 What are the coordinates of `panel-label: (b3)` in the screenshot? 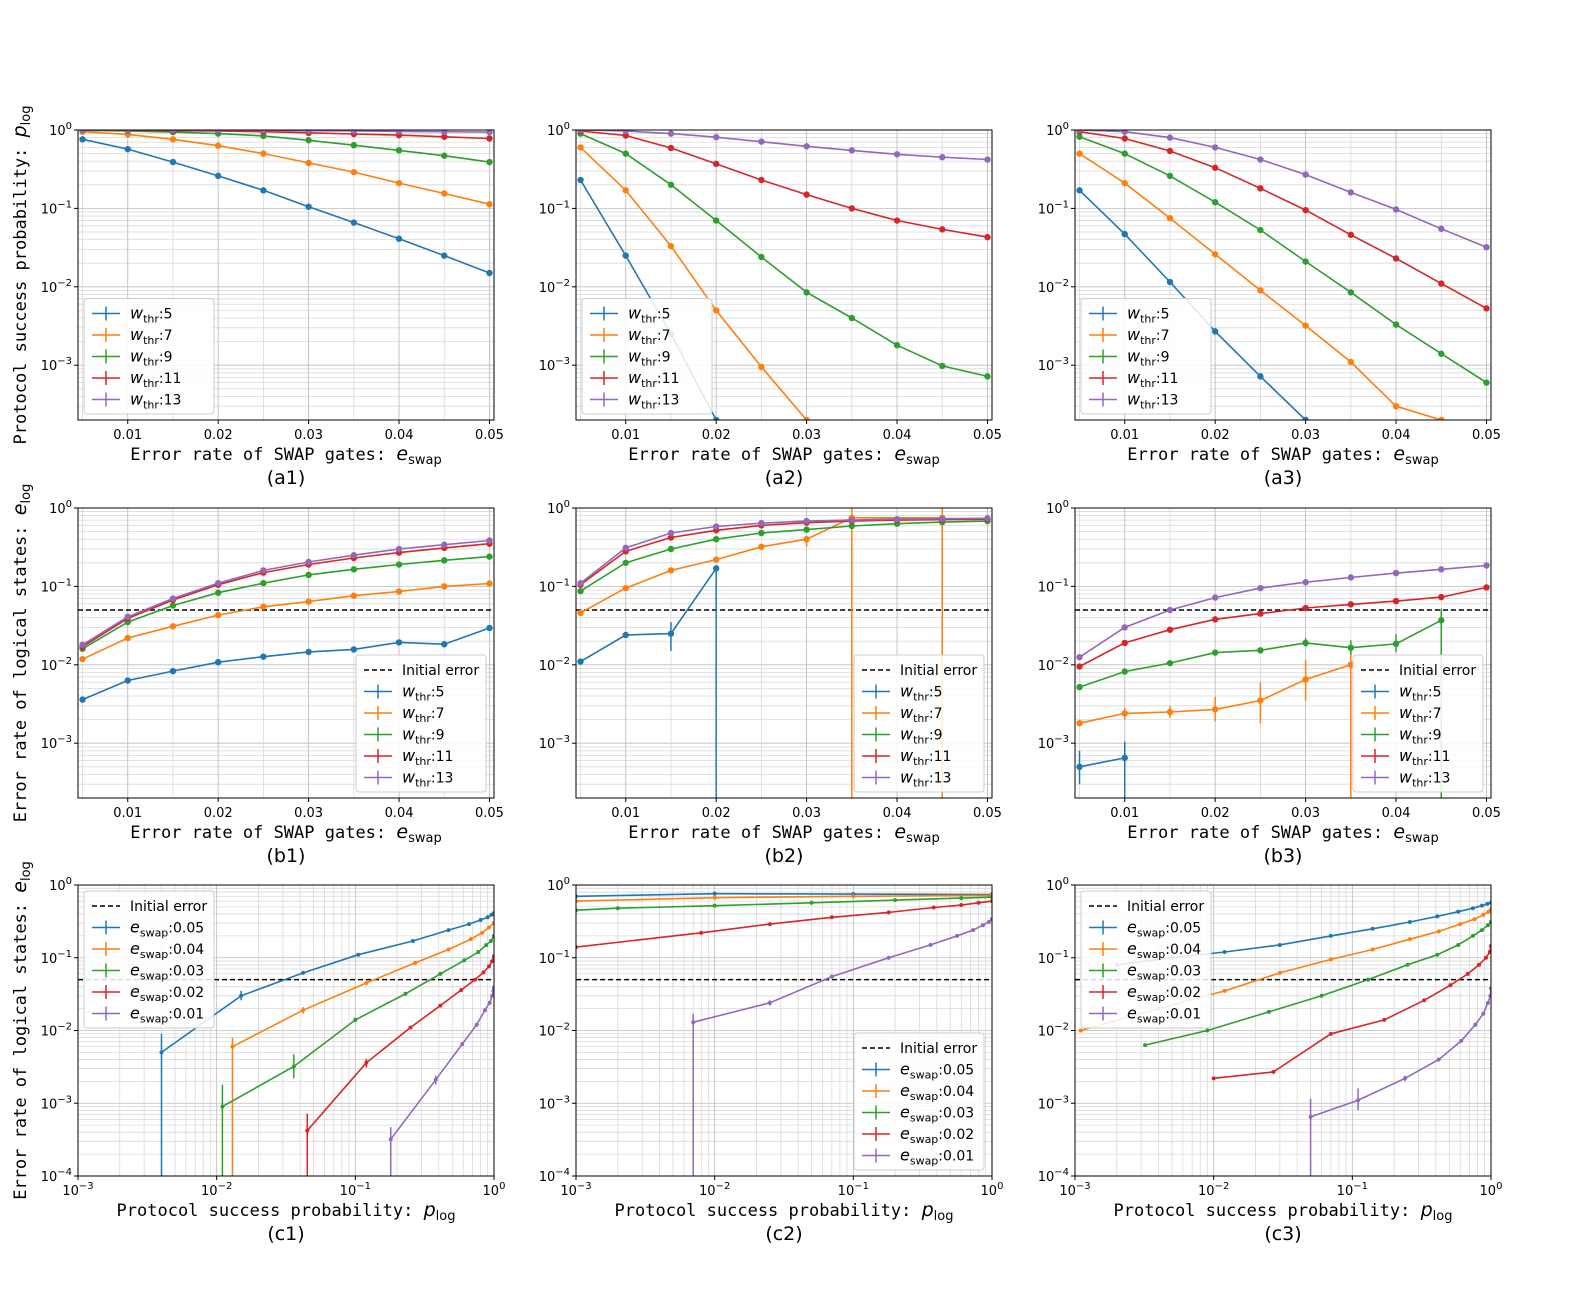 It's located at (1283, 856).